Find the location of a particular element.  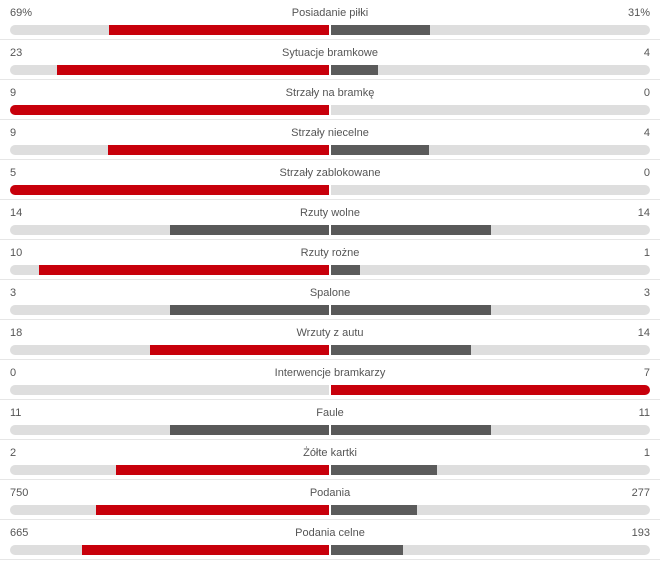

stat-label: Spalone is located at coordinates (330, 293).